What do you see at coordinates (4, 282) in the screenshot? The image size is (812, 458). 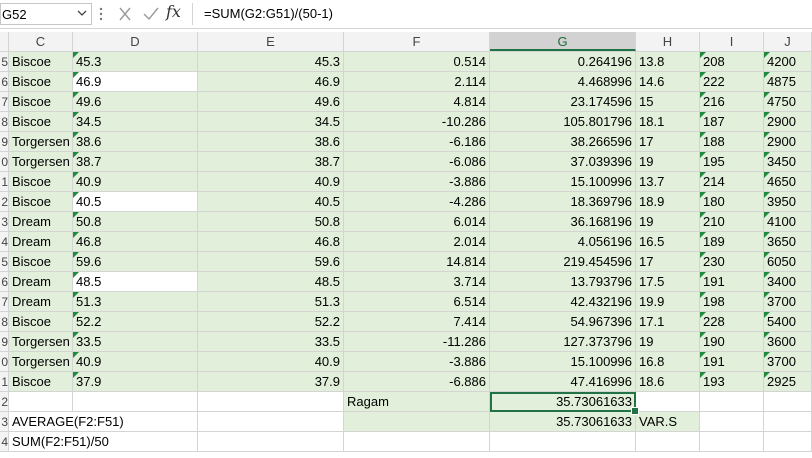 I see `row-header: 6` at bounding box center [4, 282].